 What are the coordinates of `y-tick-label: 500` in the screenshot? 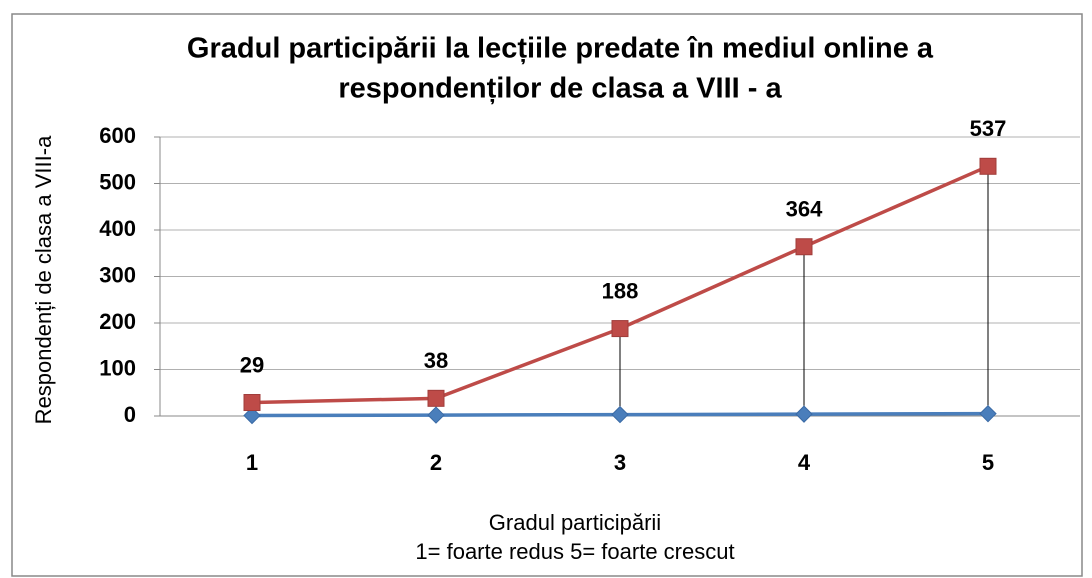 It's located at (117, 181).